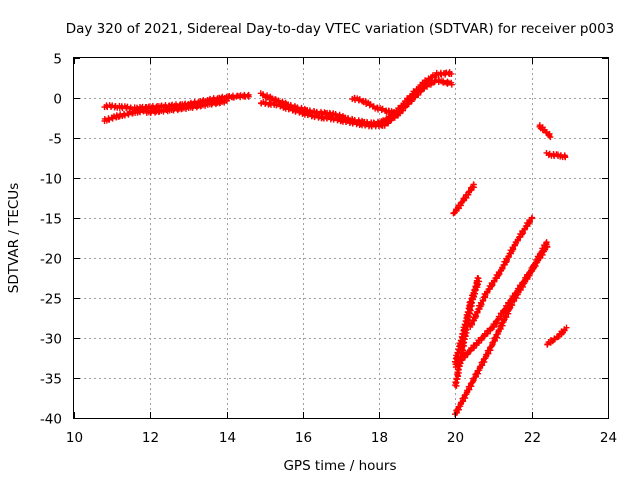 The height and width of the screenshot is (480, 640). What do you see at coordinates (51, 420) in the screenshot?
I see `y-tick-label: -40` at bounding box center [51, 420].